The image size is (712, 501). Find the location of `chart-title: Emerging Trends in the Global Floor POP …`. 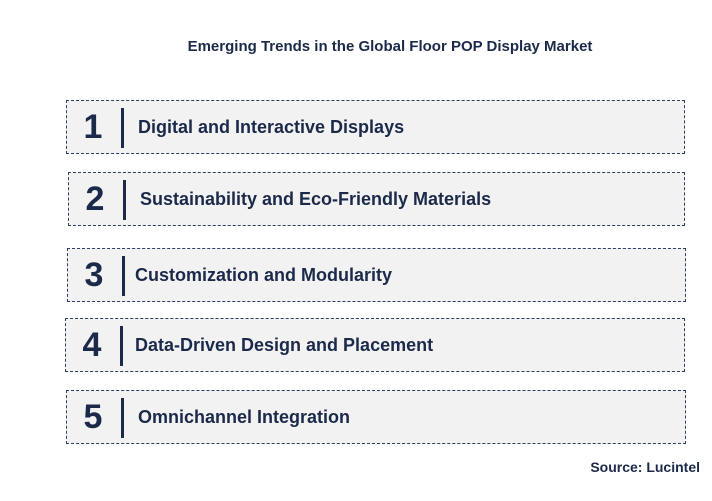

chart-title: Emerging Trends in the Global Floor POP … is located at coordinates (390, 46).